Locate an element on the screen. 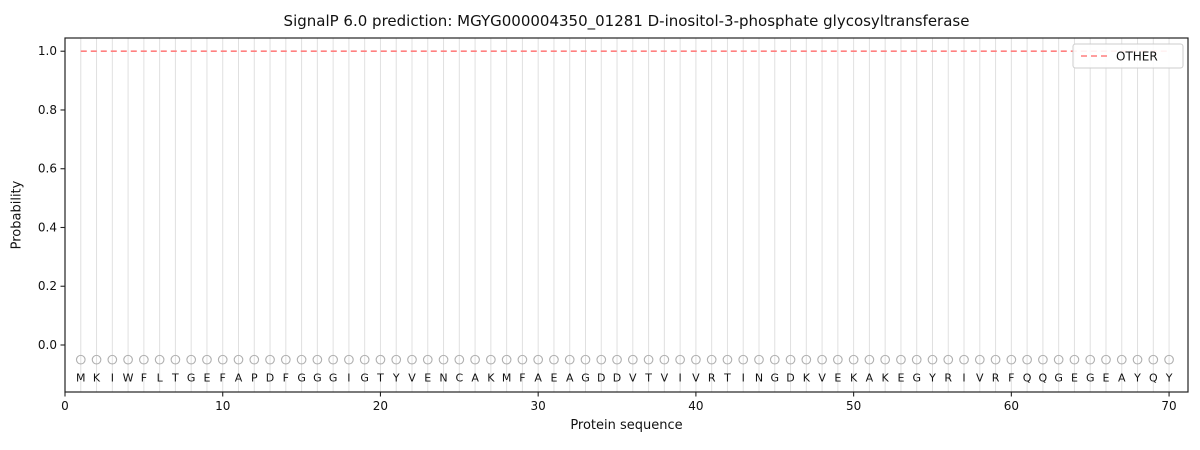 The height and width of the screenshot is (450, 1200). residue-letter: N is located at coordinates (443, 378).